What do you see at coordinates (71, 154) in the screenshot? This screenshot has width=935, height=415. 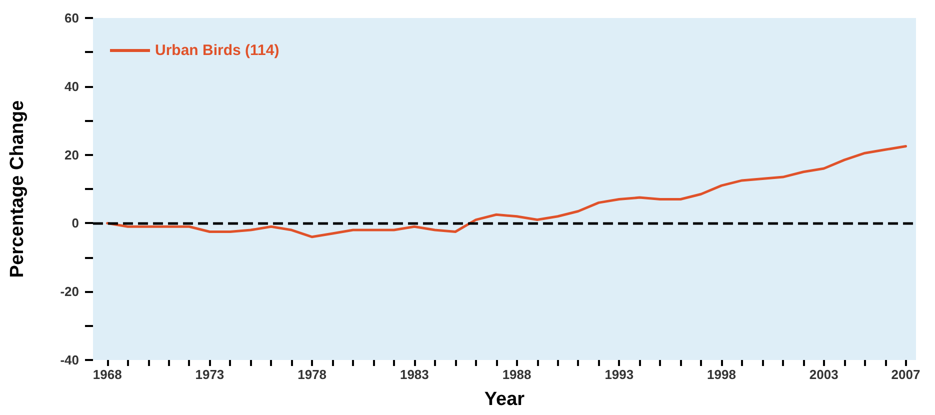 I see `y-tick-label: 20` at bounding box center [71, 154].